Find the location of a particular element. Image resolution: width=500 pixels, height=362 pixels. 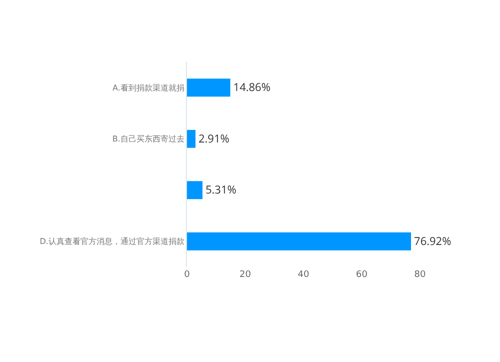

x-tick-label: 80 is located at coordinates (420, 275).